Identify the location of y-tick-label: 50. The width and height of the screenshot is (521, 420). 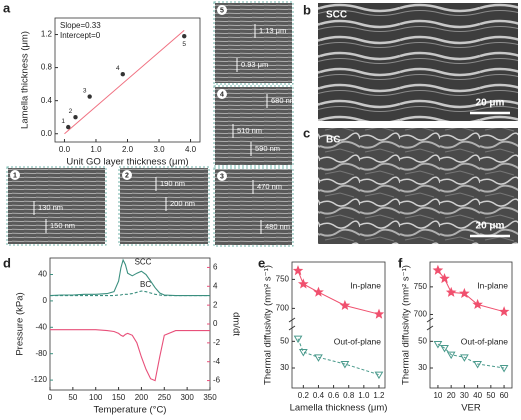
(284, 340).